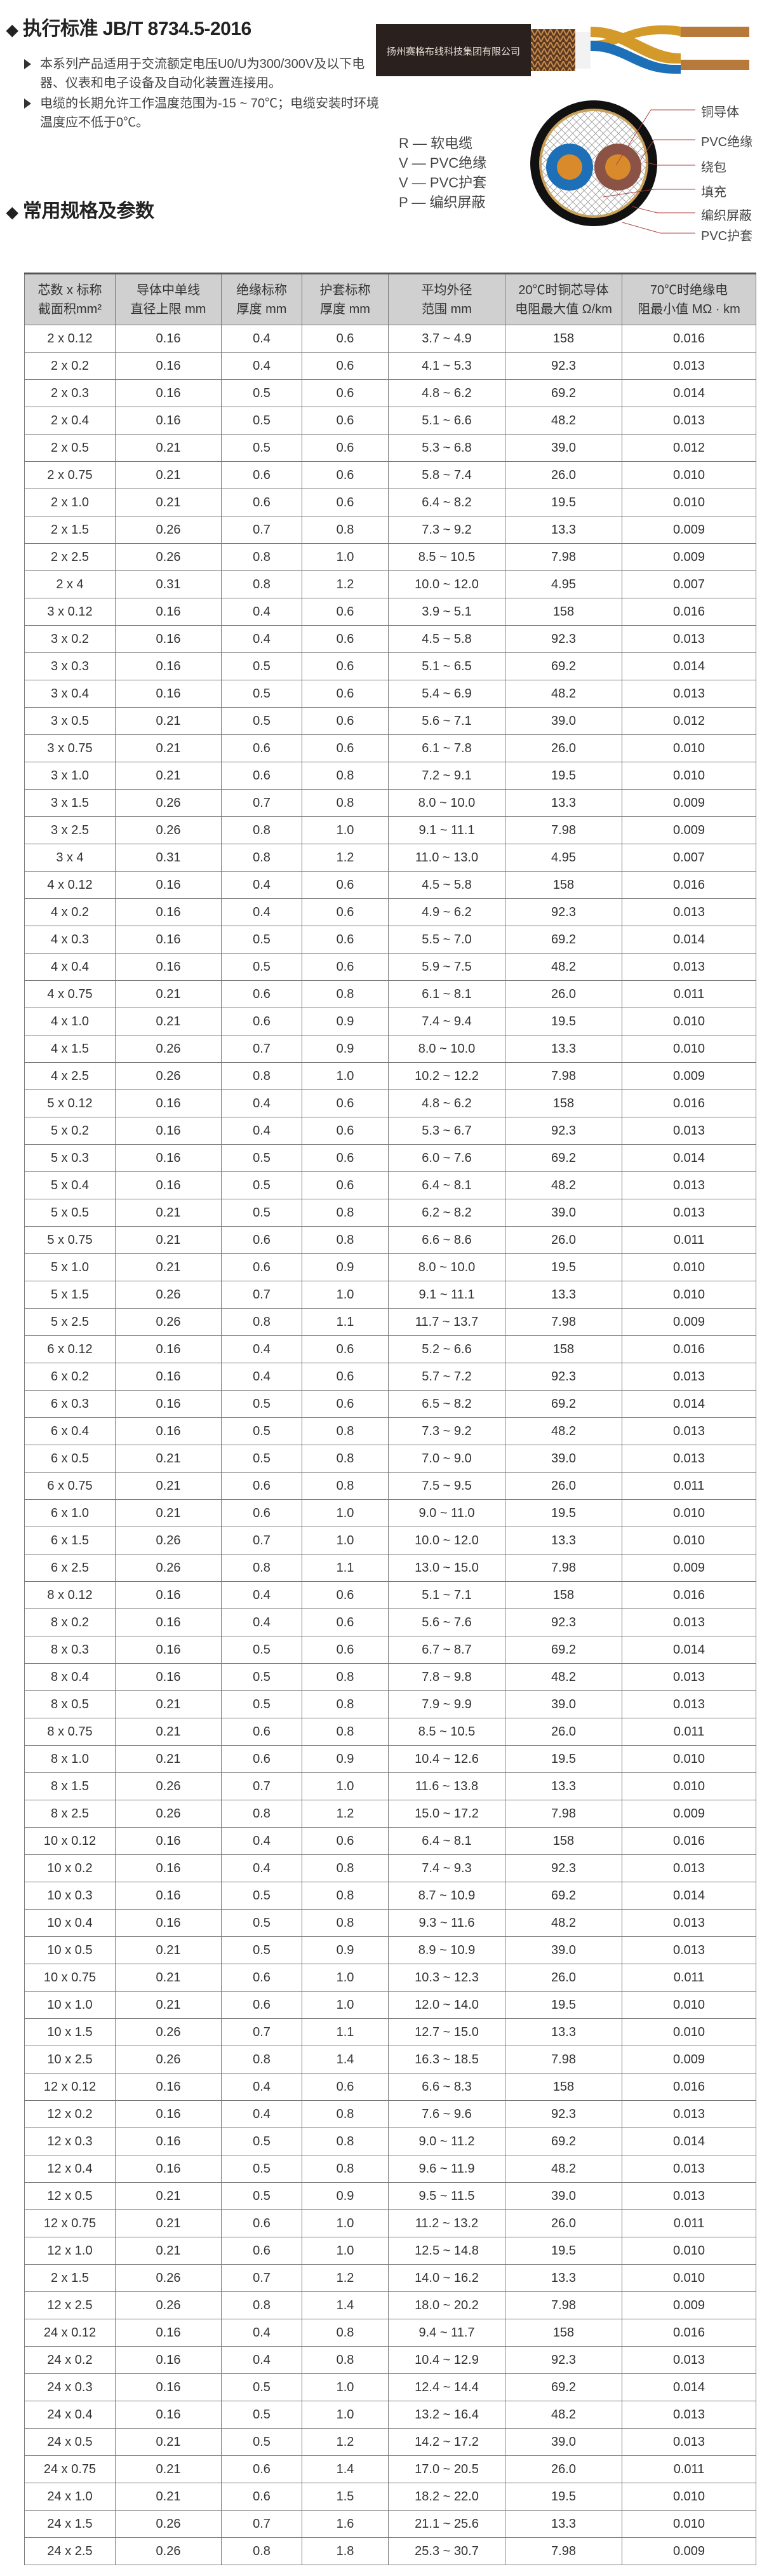 This screenshot has width=762, height=2576. What do you see at coordinates (70, 1021) in the screenshot?
I see `cell-cores-area: 4 x 1.0` at bounding box center [70, 1021].